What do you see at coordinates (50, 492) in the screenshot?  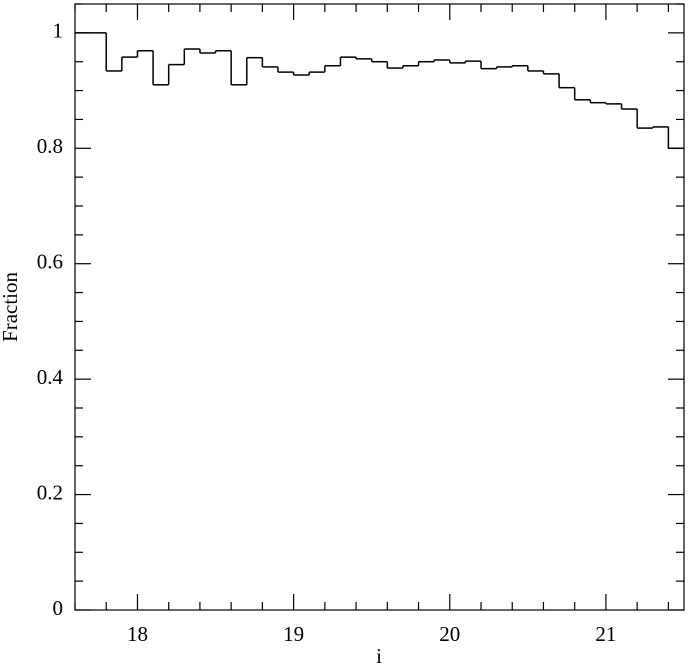 I see `y-tick-label: 0.2` at bounding box center [50, 492].